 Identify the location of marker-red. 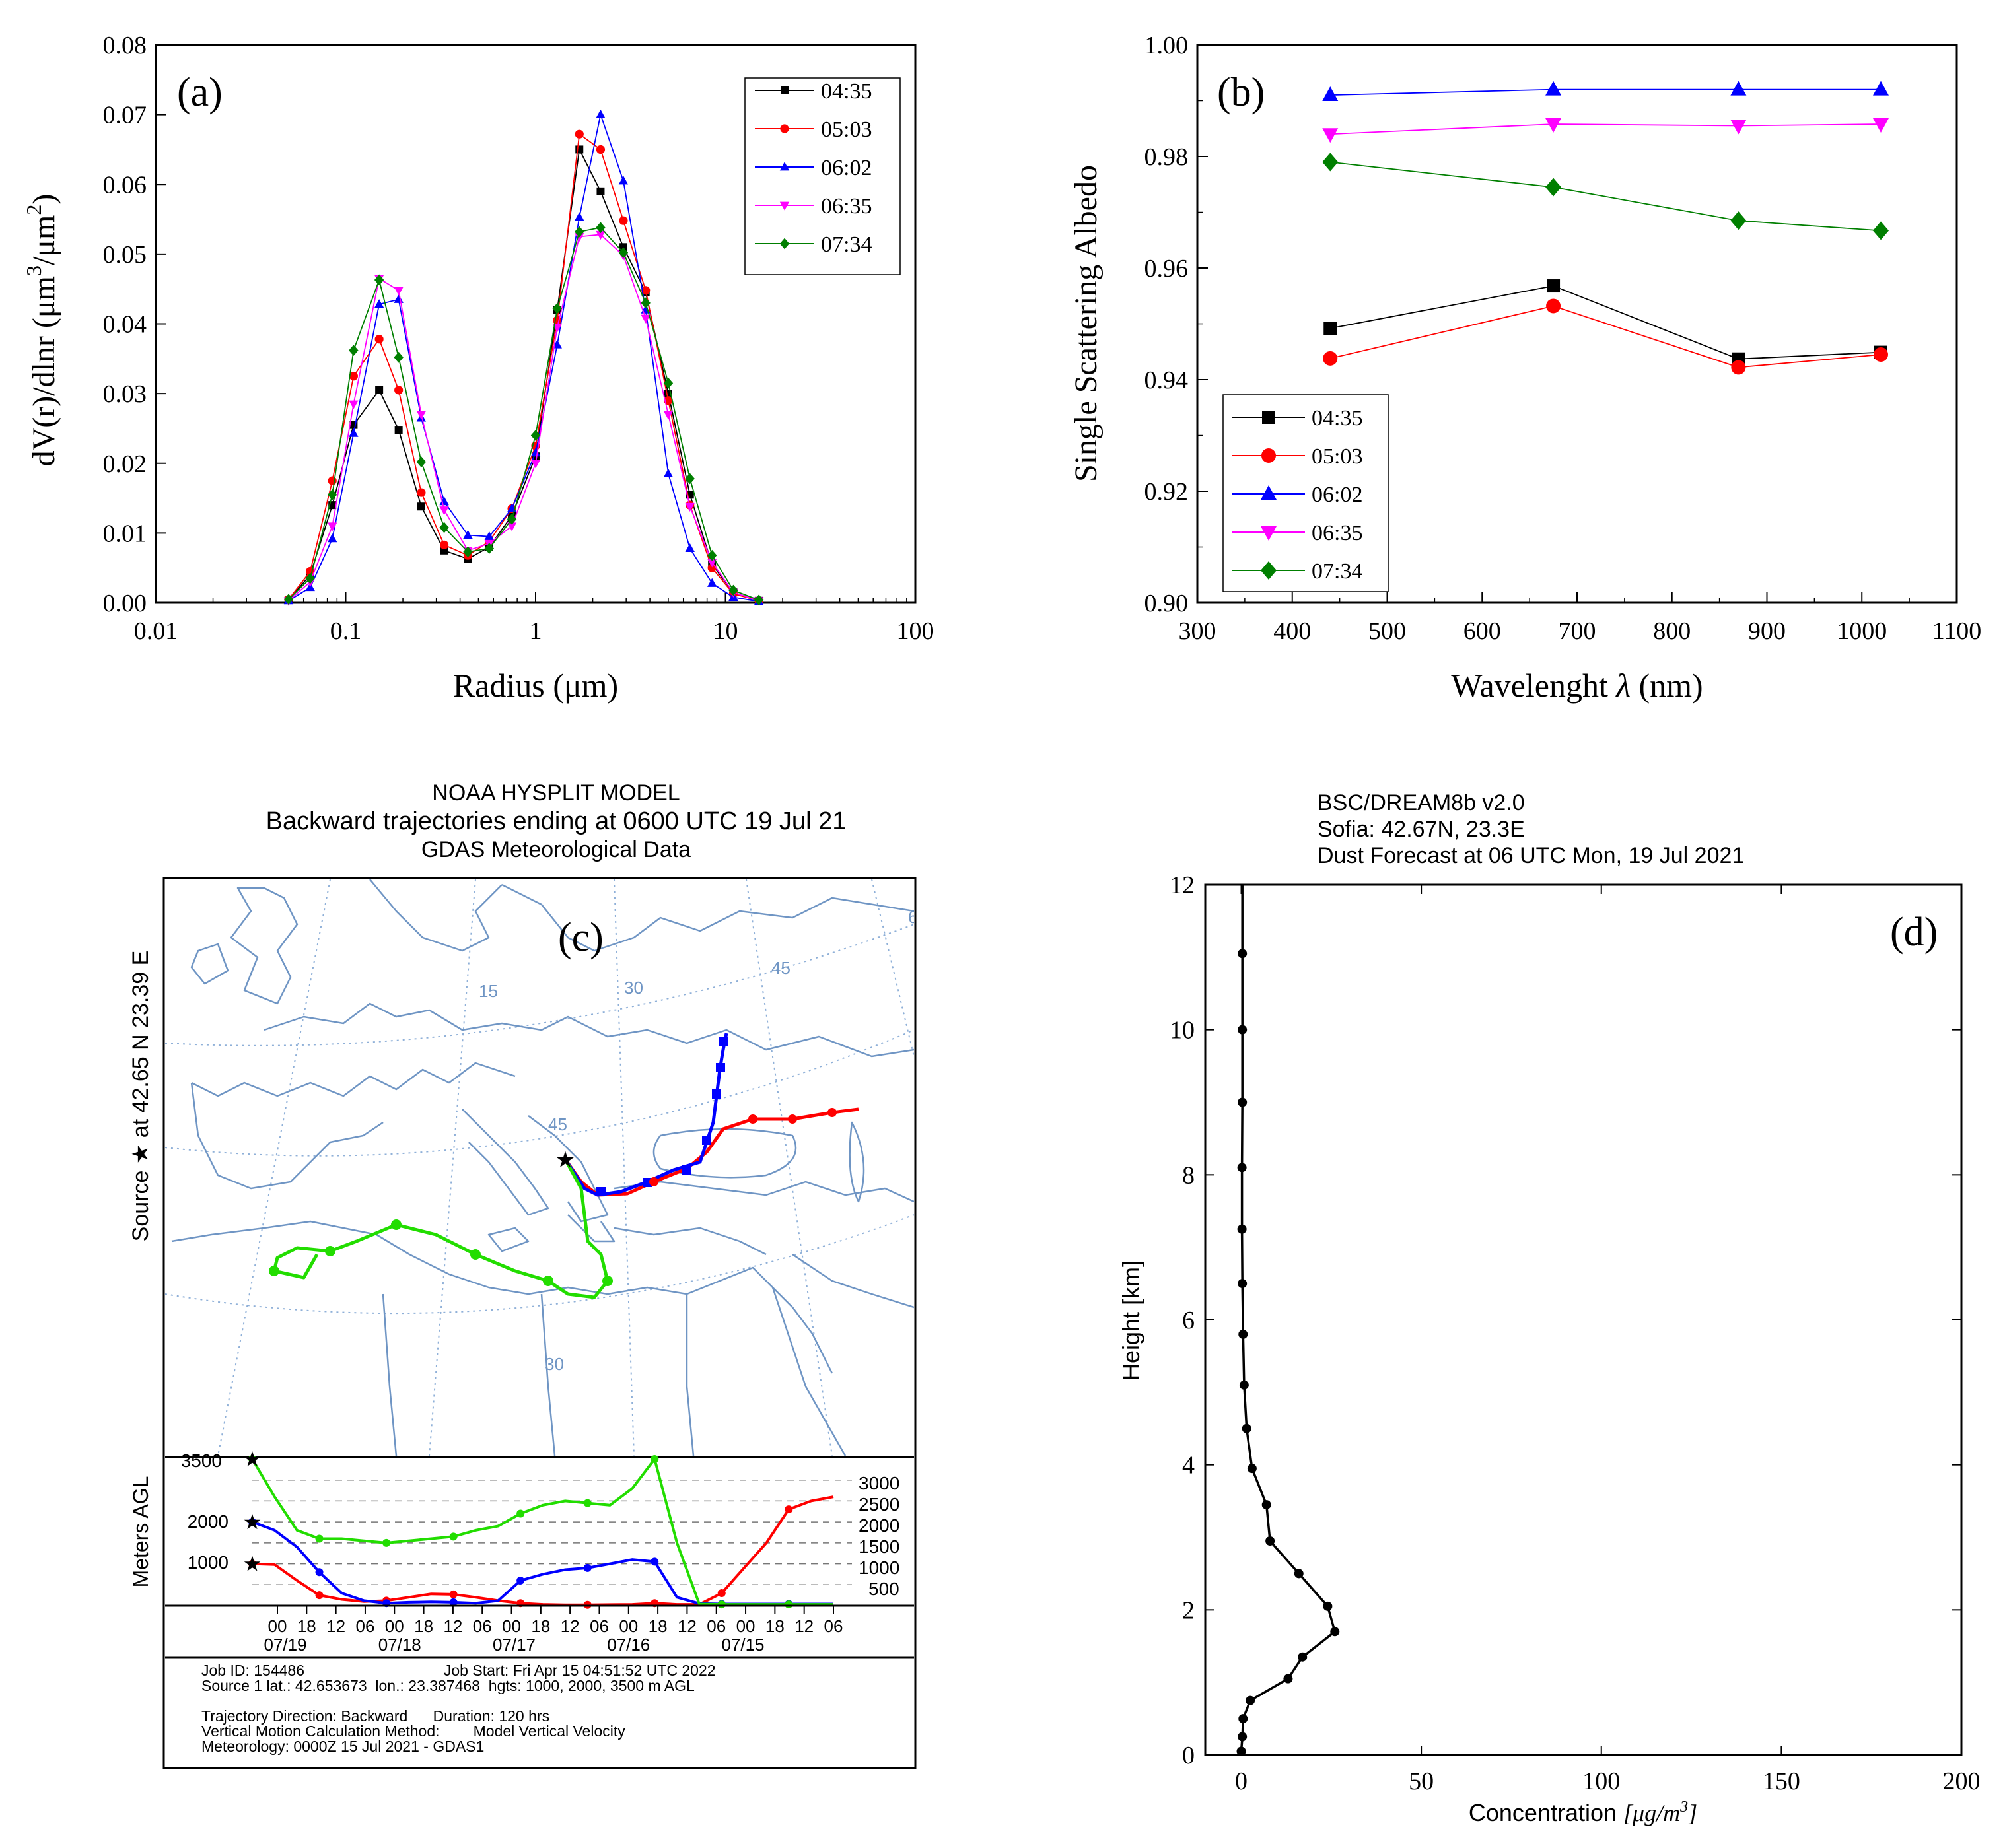
(832, 1112).